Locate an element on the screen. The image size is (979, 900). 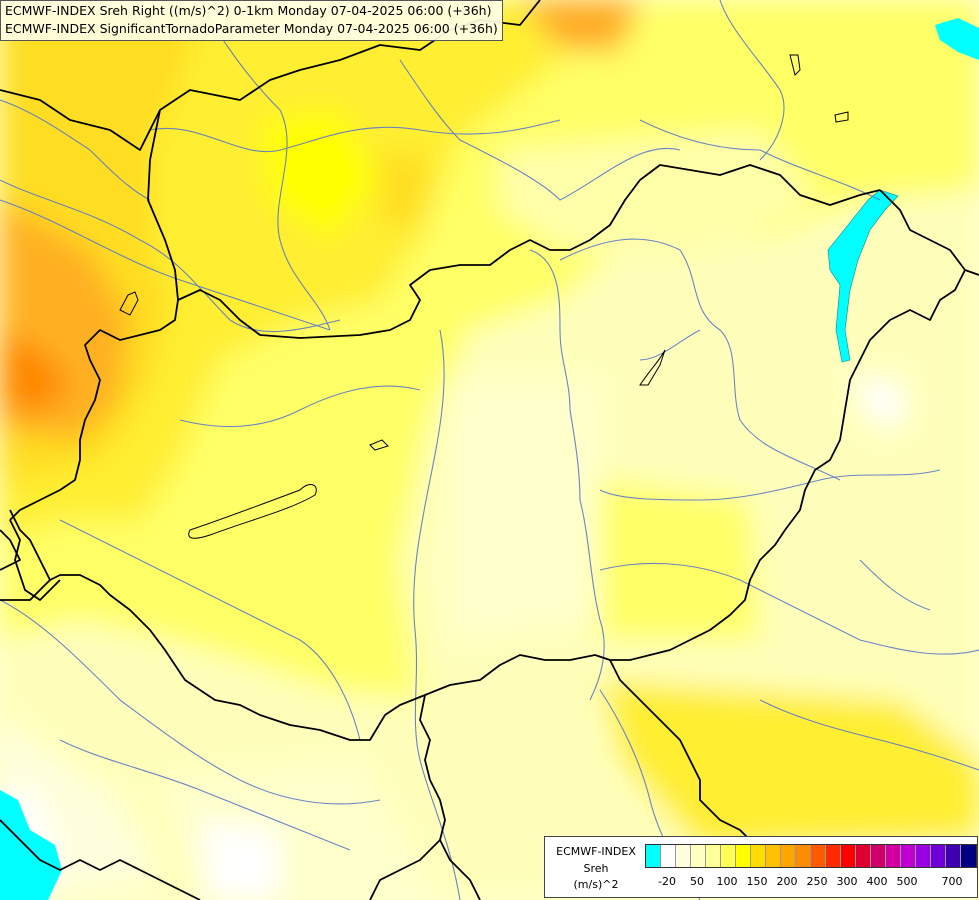
legend-tick-label: 150 is located at coordinates (757, 881).